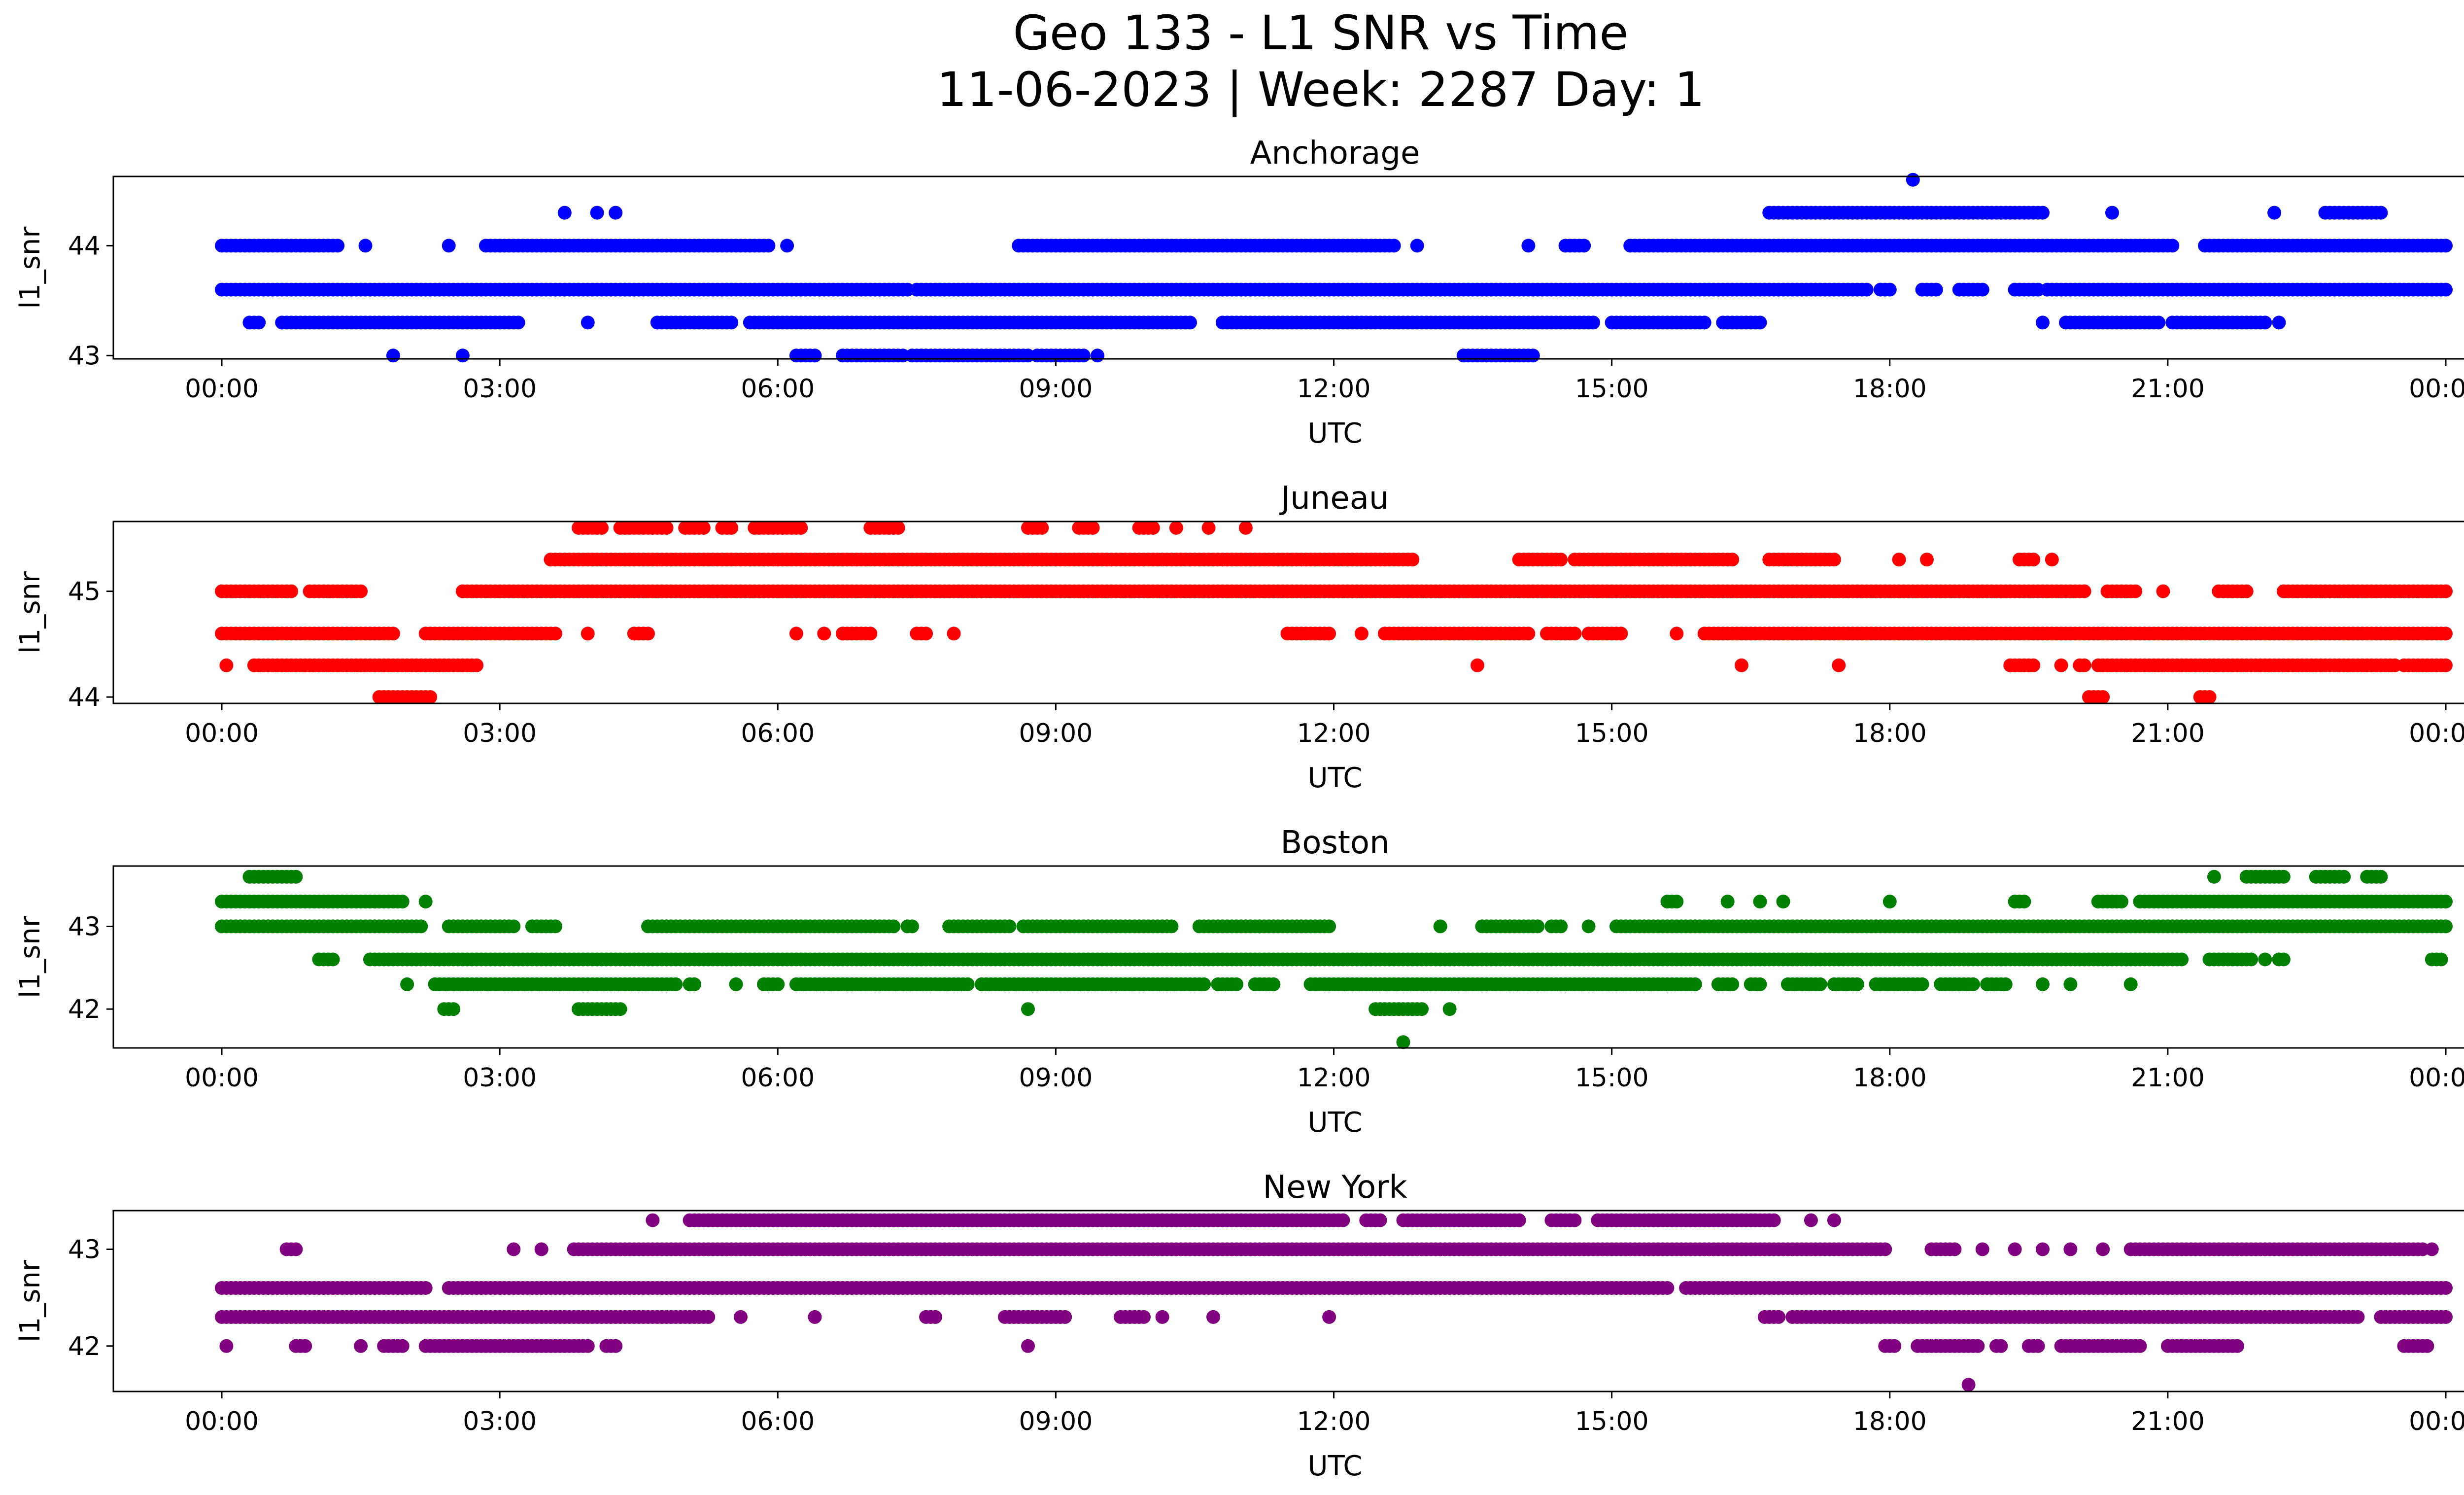 Image resolution: width=2464 pixels, height=1495 pixels. What do you see at coordinates (1890, 389) in the screenshot?
I see `x-tick-label: 18:00` at bounding box center [1890, 389].